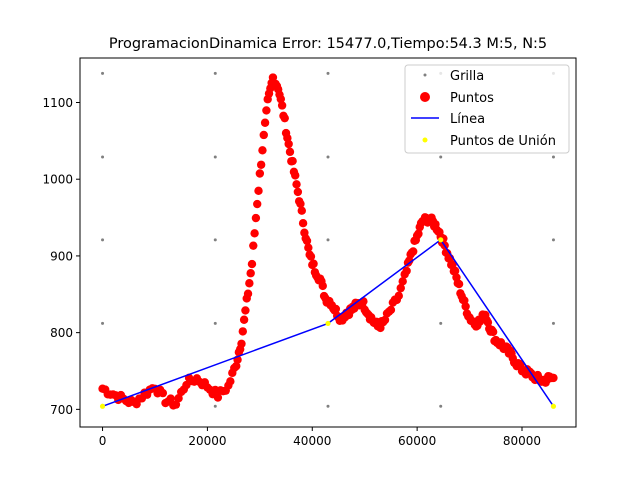  Describe the element at coordinates (503, 141) in the screenshot. I see `legend-union-label: Puntos de Unión` at that location.